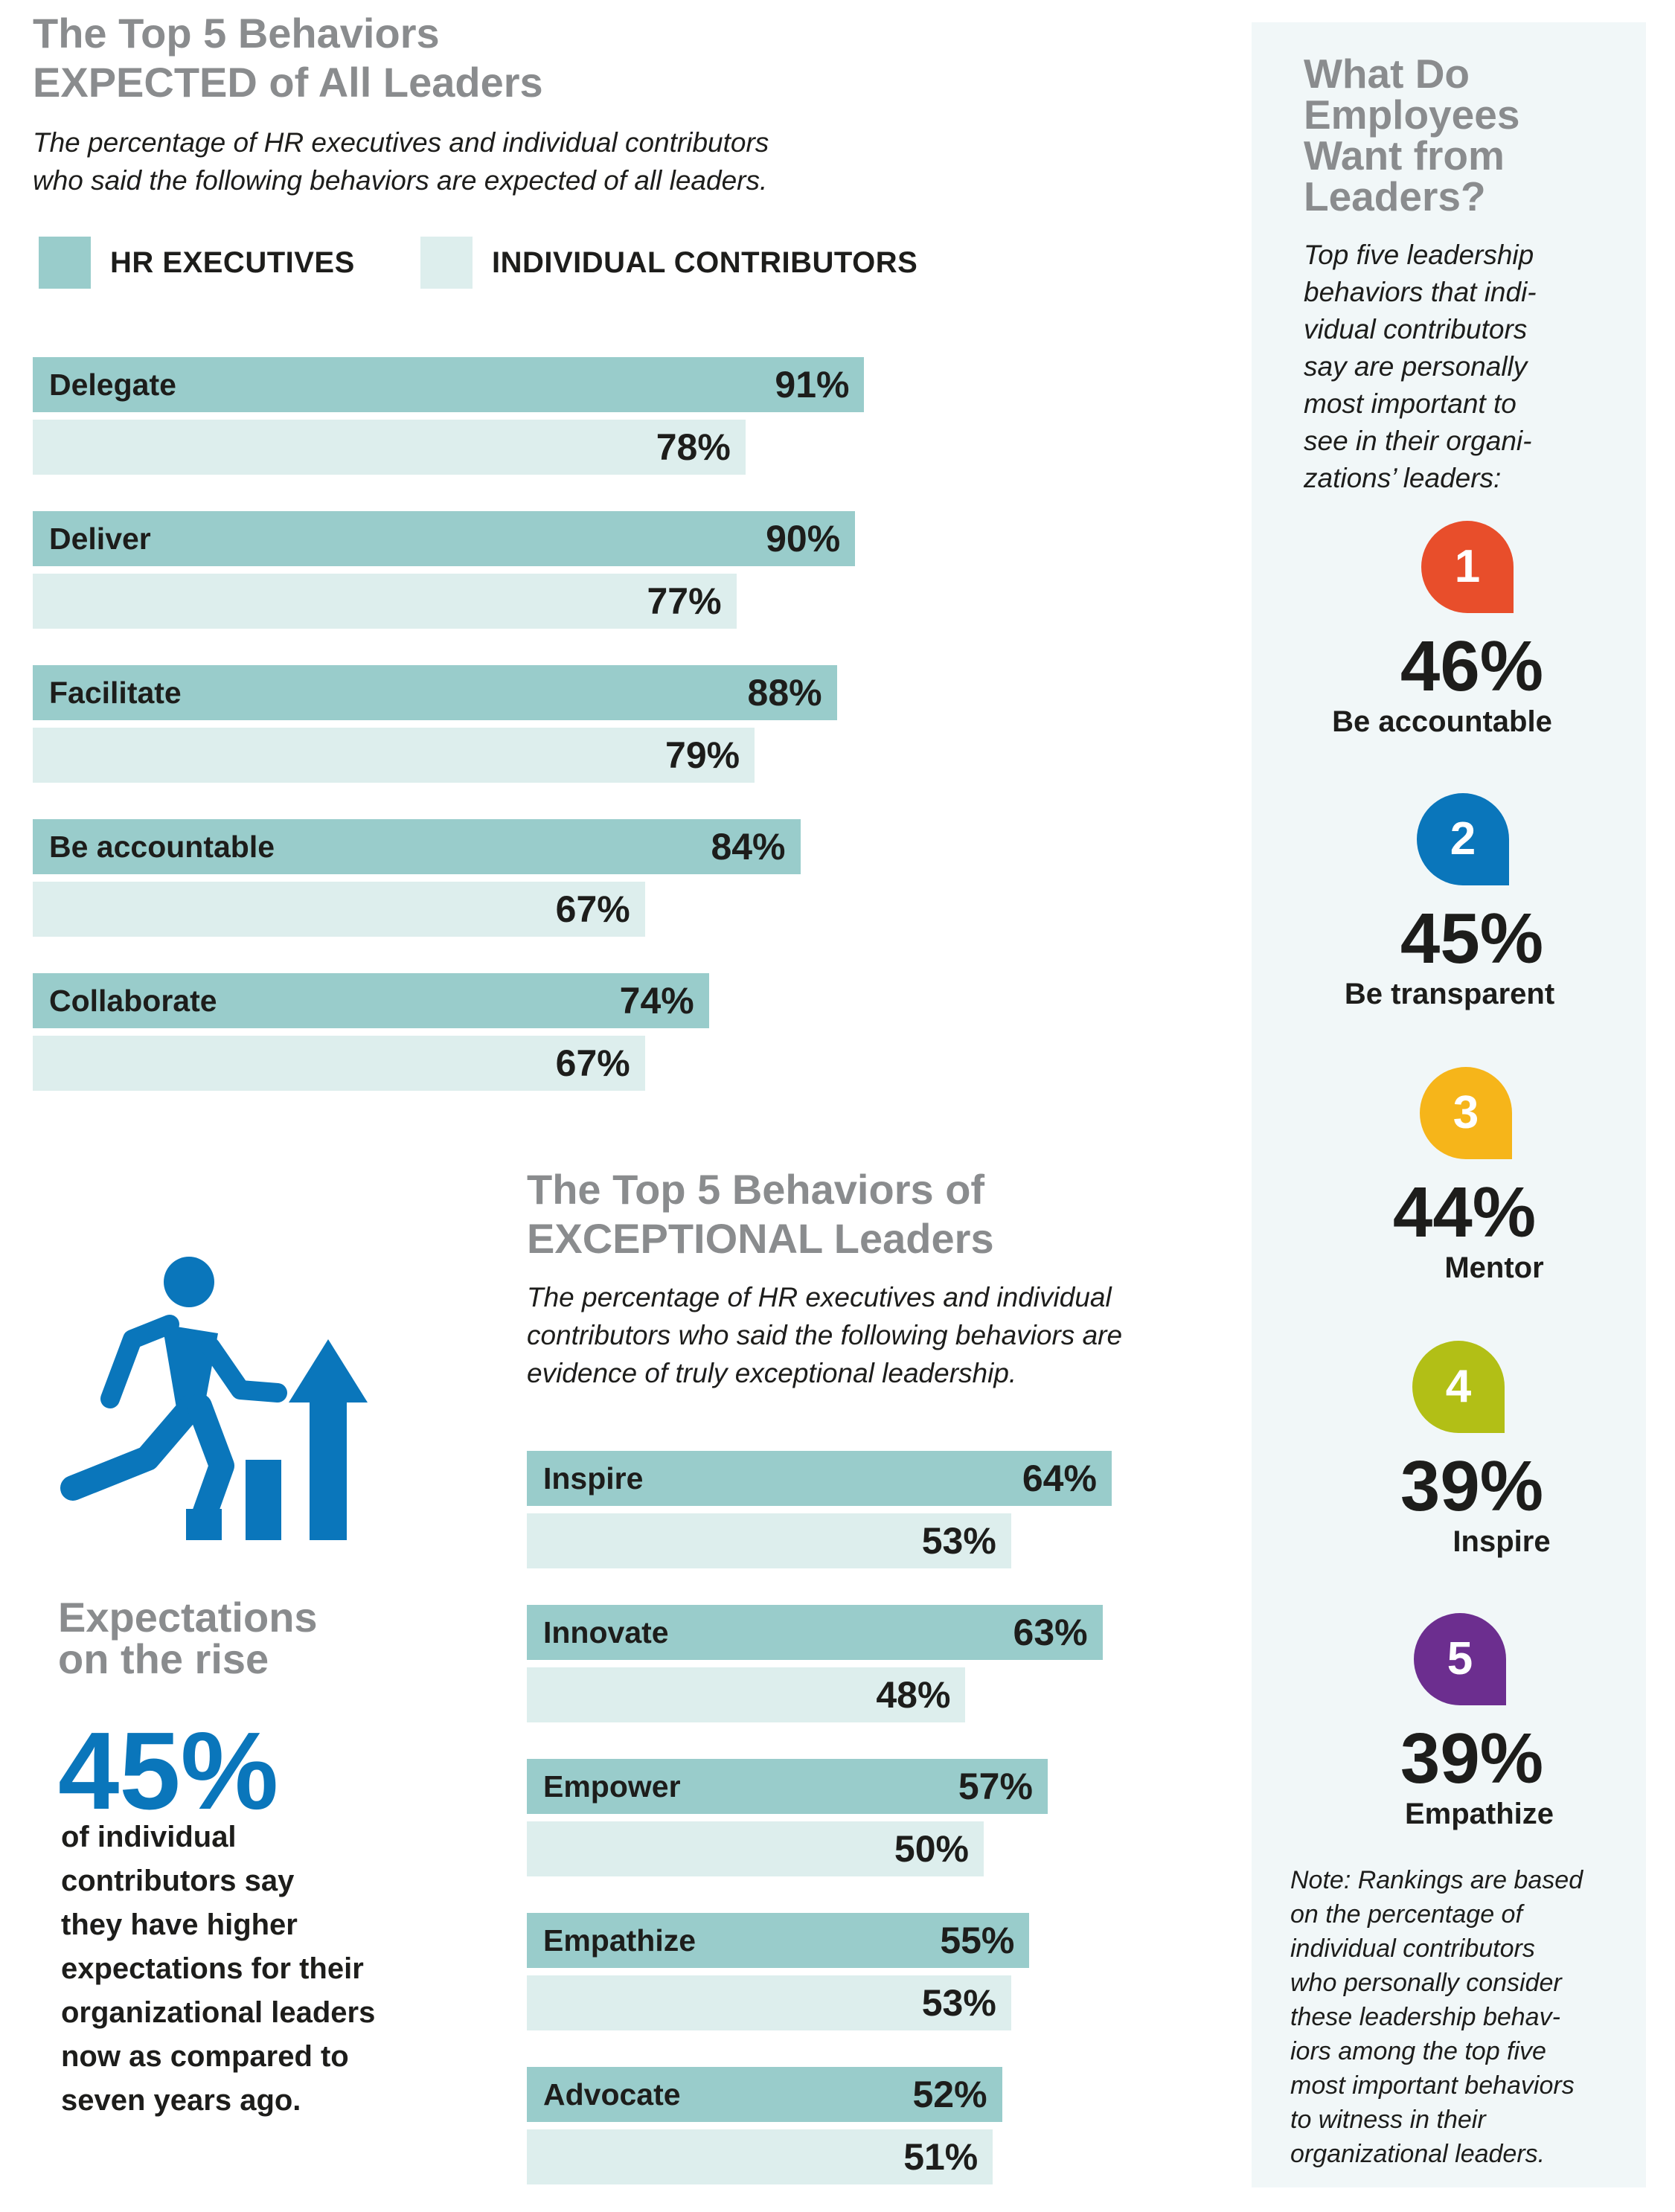  I want to click on sidebar-intro-line: most important to, so click(1410, 403).